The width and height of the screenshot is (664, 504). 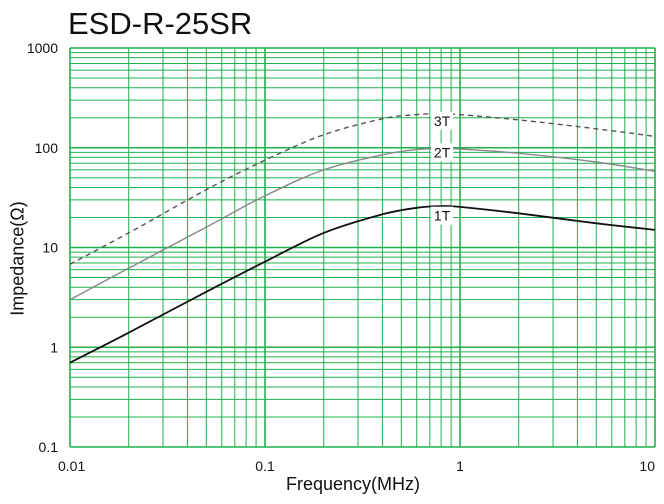 I want to click on x-tick-label: 1, so click(x=460, y=466).